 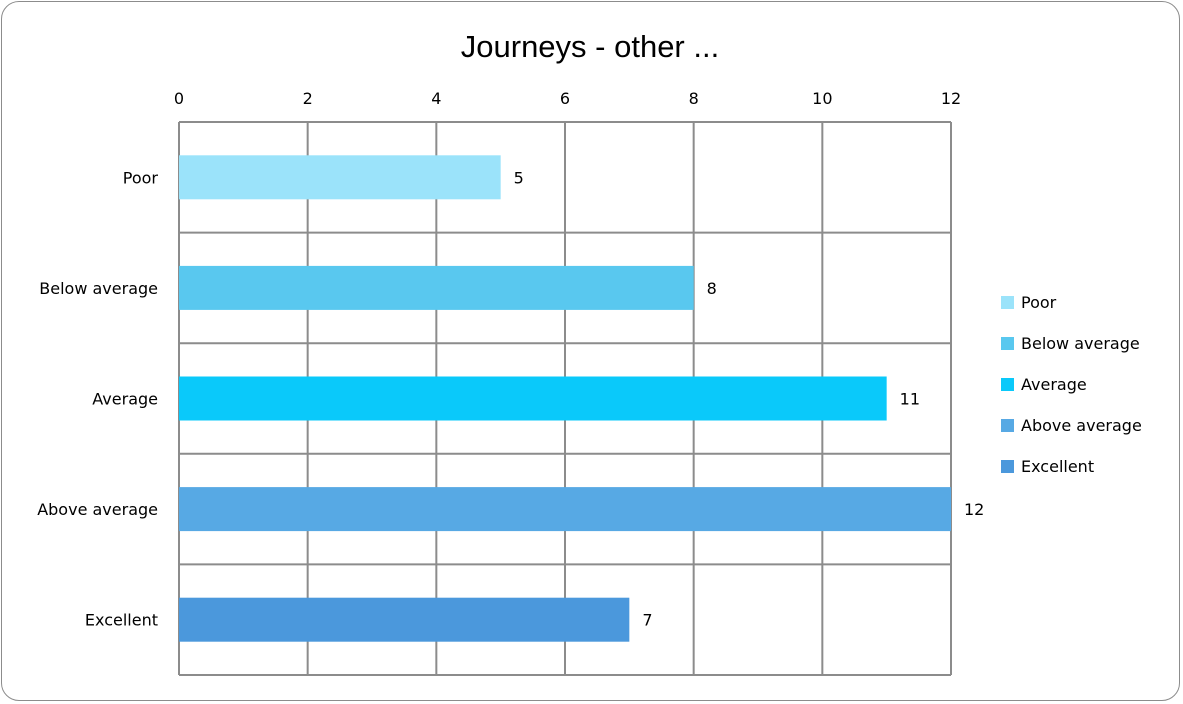 What do you see at coordinates (97, 509) in the screenshot?
I see `category-label: Above average` at bounding box center [97, 509].